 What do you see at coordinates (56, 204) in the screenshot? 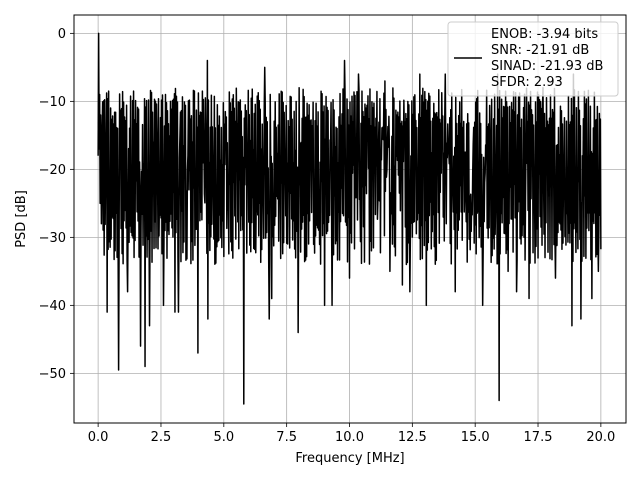
I see `y-axis: 0 −10 −20 −30 −40 −50` at bounding box center [56, 204].